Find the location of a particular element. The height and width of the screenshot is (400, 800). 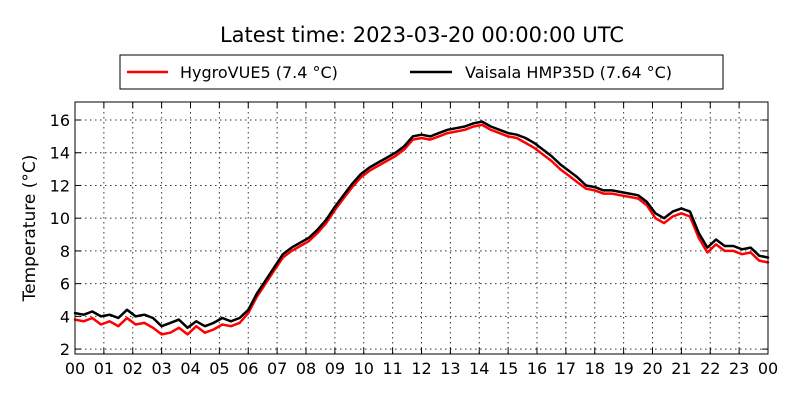

y-tick-label: 10 is located at coordinates (60, 218).